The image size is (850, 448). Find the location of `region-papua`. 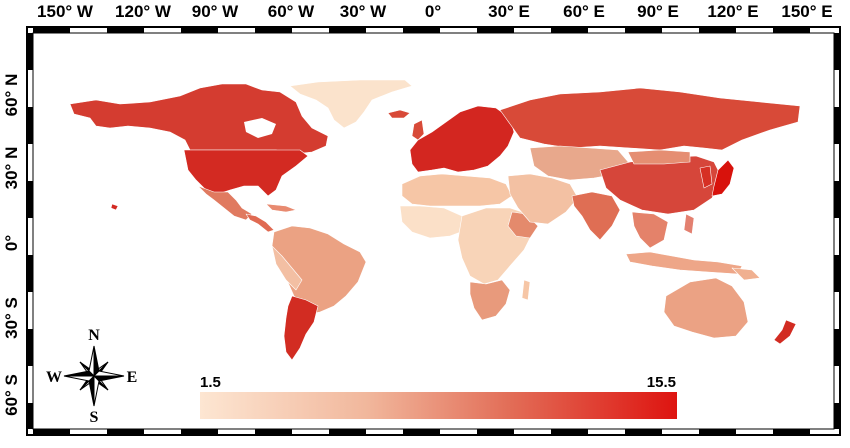

region-papua is located at coordinates (746, 274).